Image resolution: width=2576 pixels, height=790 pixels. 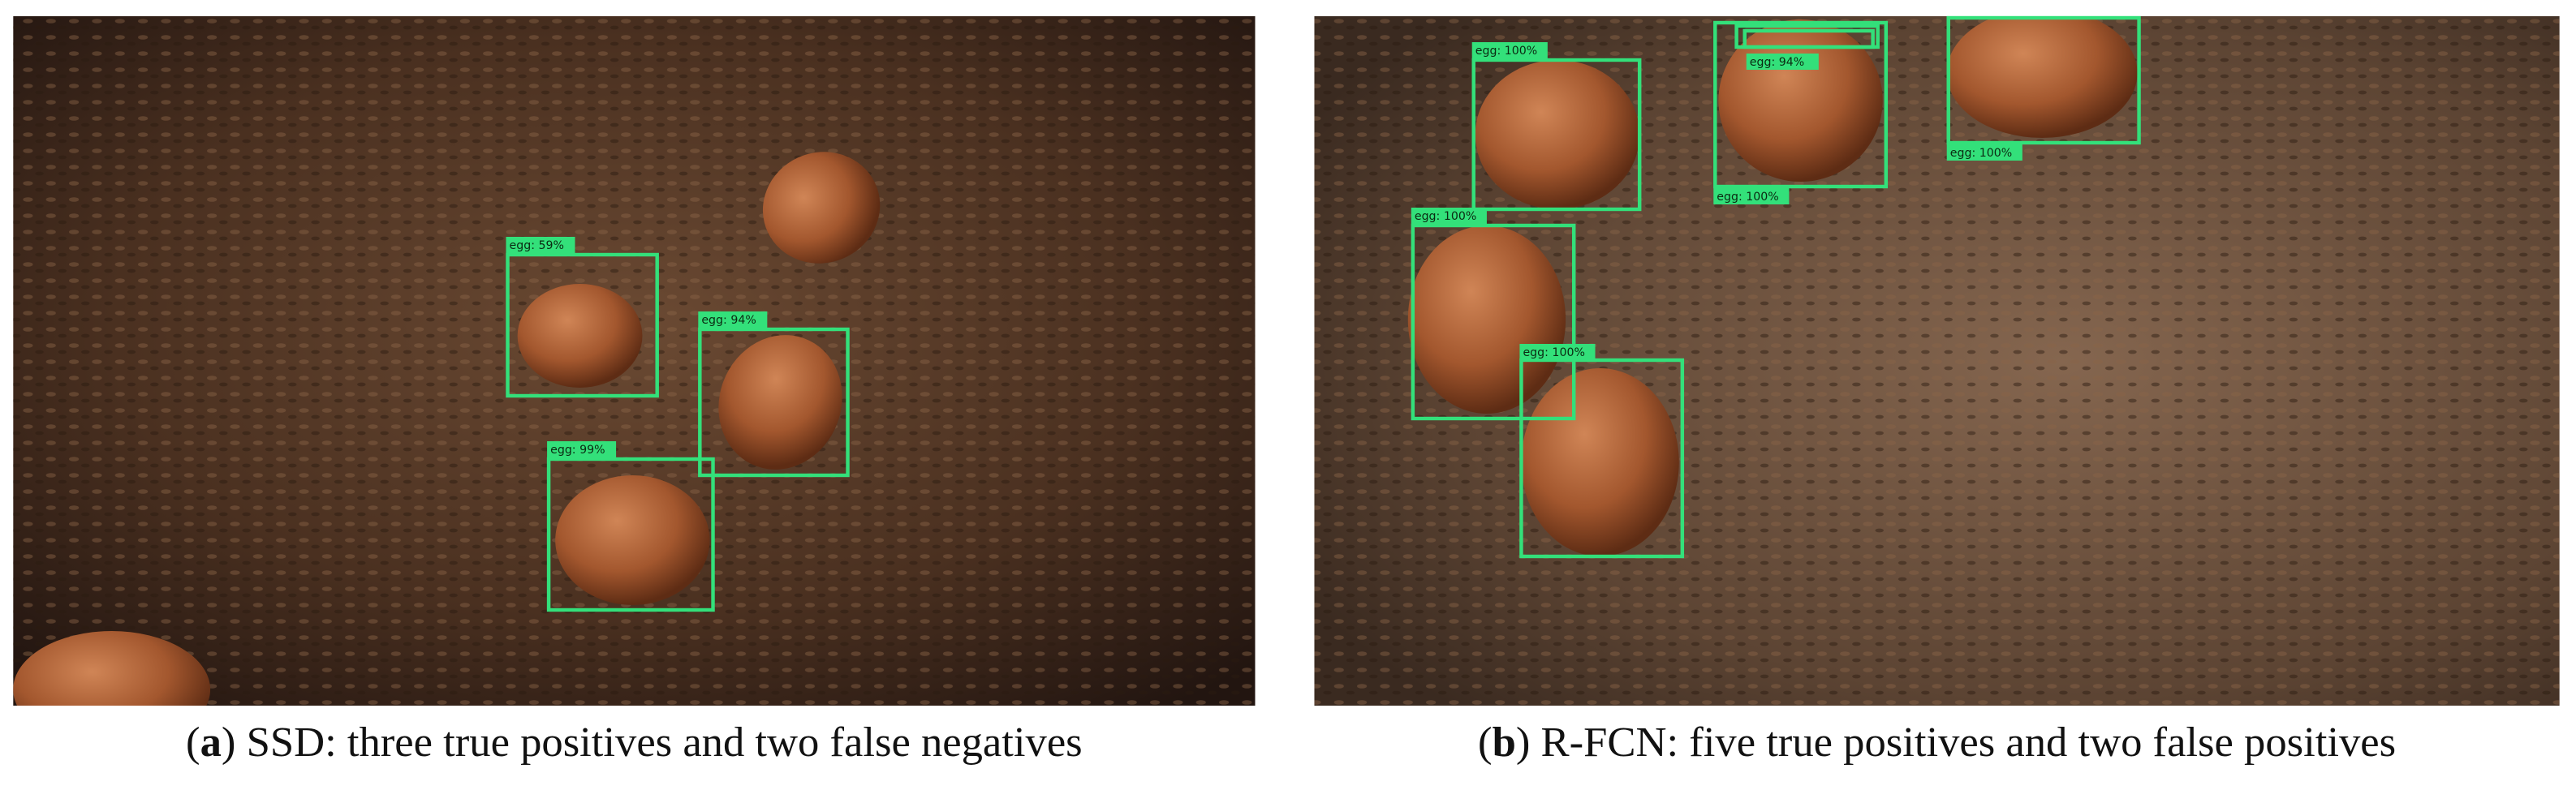 I want to click on detection-label: egg: 59%, so click(x=537, y=245).